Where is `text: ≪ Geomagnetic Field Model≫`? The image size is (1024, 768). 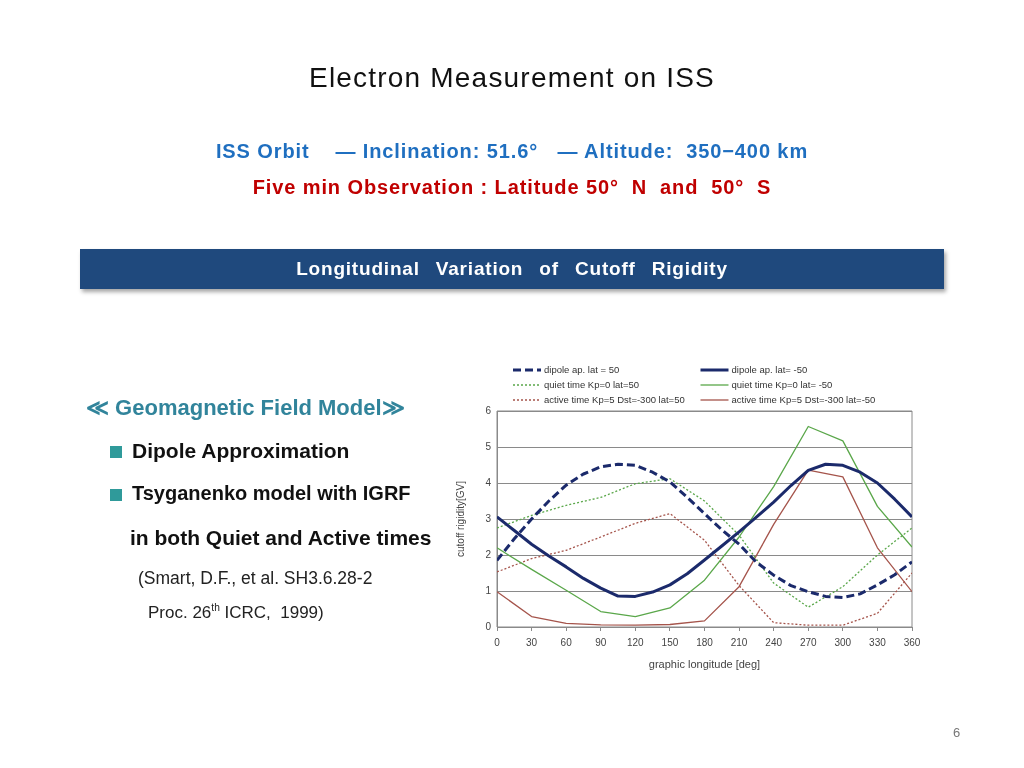
text: ≪ Geomagnetic Field Model≫ is located at coordinates (245, 408).